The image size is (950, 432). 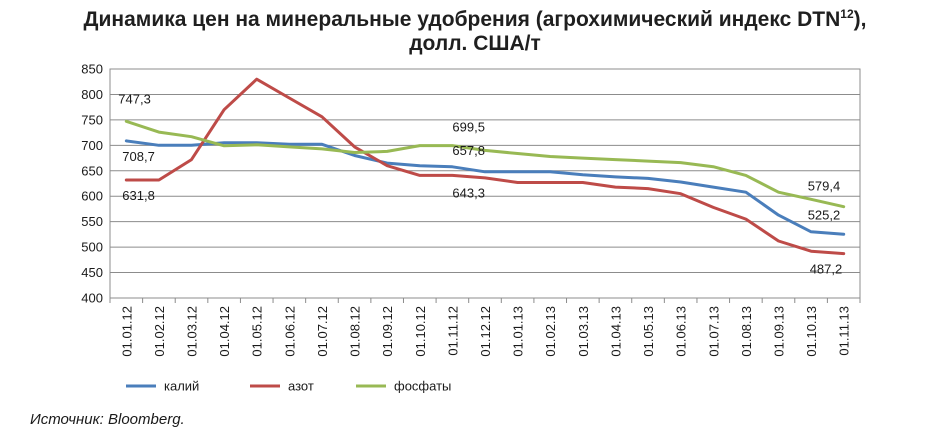 I want to click on y-tick-label: 800, so click(x=92, y=94).